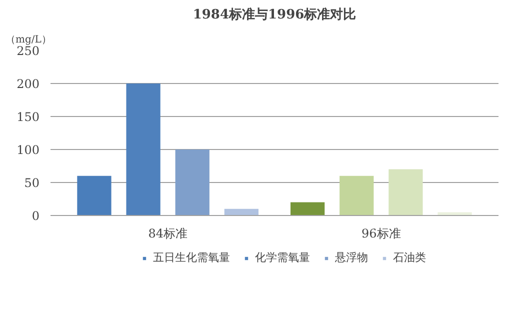  I want to click on y-tick-label: 150, so click(28, 117).